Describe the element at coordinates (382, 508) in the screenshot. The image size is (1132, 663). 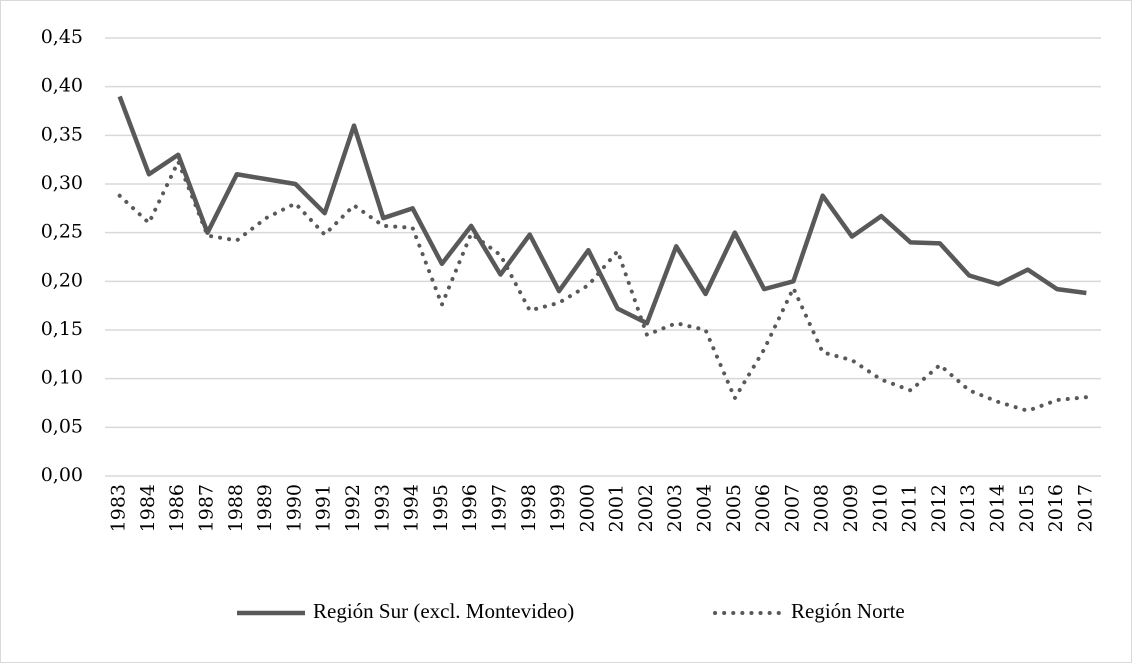
I see `x-tick-label: 1993` at that location.